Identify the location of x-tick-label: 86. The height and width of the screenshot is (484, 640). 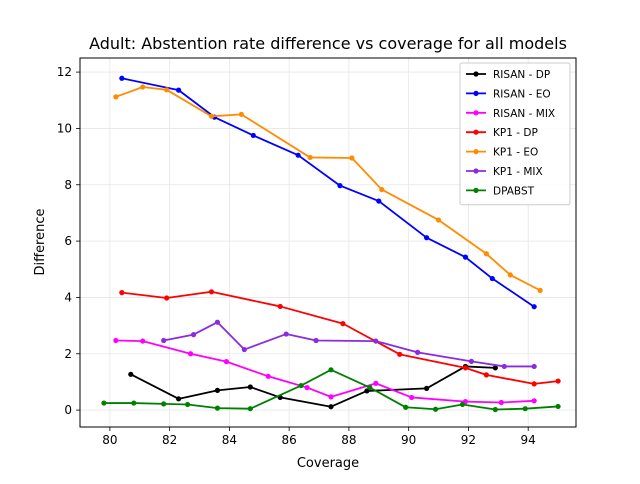
(289, 440).